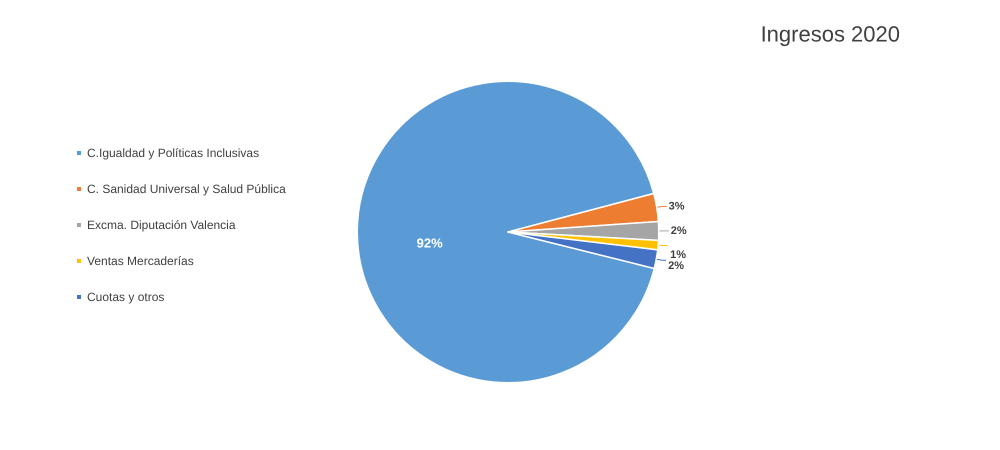  What do you see at coordinates (173, 153) in the screenshot?
I see `legend-label: C.Igualdad y Políticas Inclusivas` at bounding box center [173, 153].